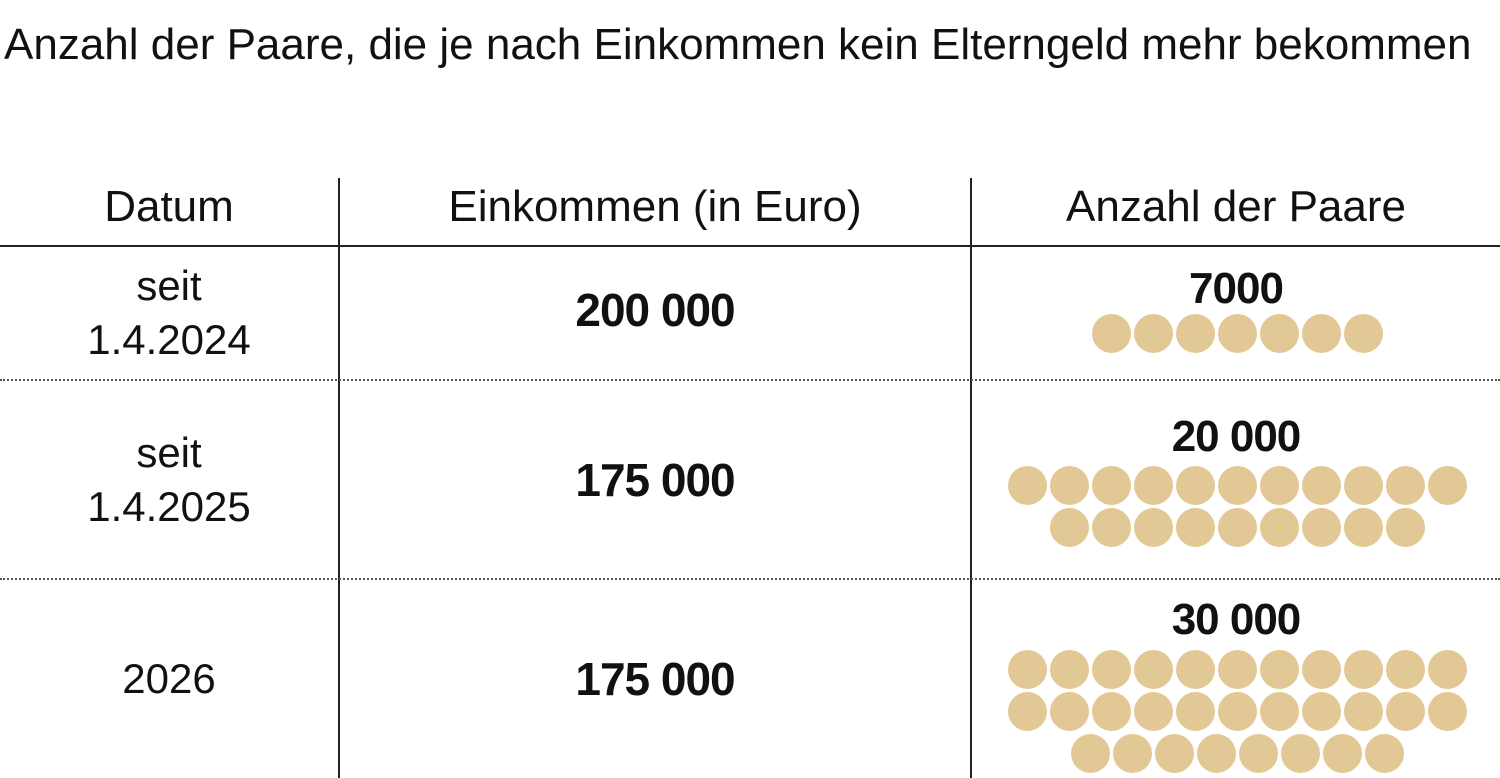  Describe the element at coordinates (169, 479) in the screenshot. I see `table-row-2-date: seit 1.4.2025` at that location.